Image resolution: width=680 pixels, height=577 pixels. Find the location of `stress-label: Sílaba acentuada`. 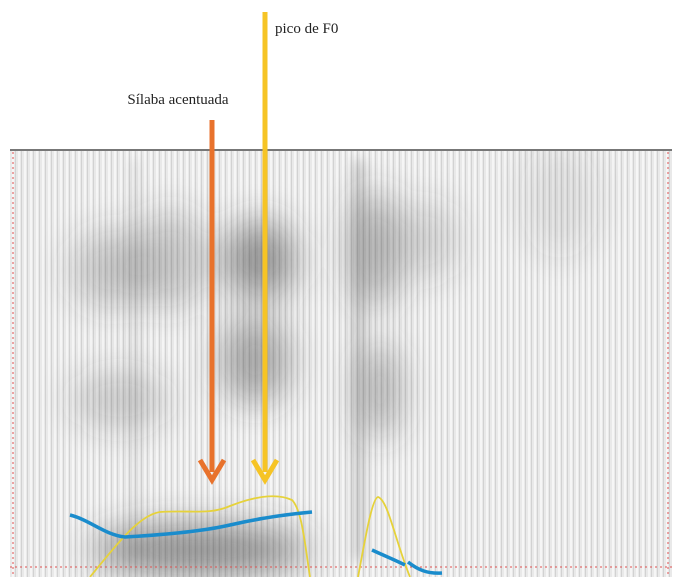

stress-label: Sílaba acentuada is located at coordinates (178, 100).